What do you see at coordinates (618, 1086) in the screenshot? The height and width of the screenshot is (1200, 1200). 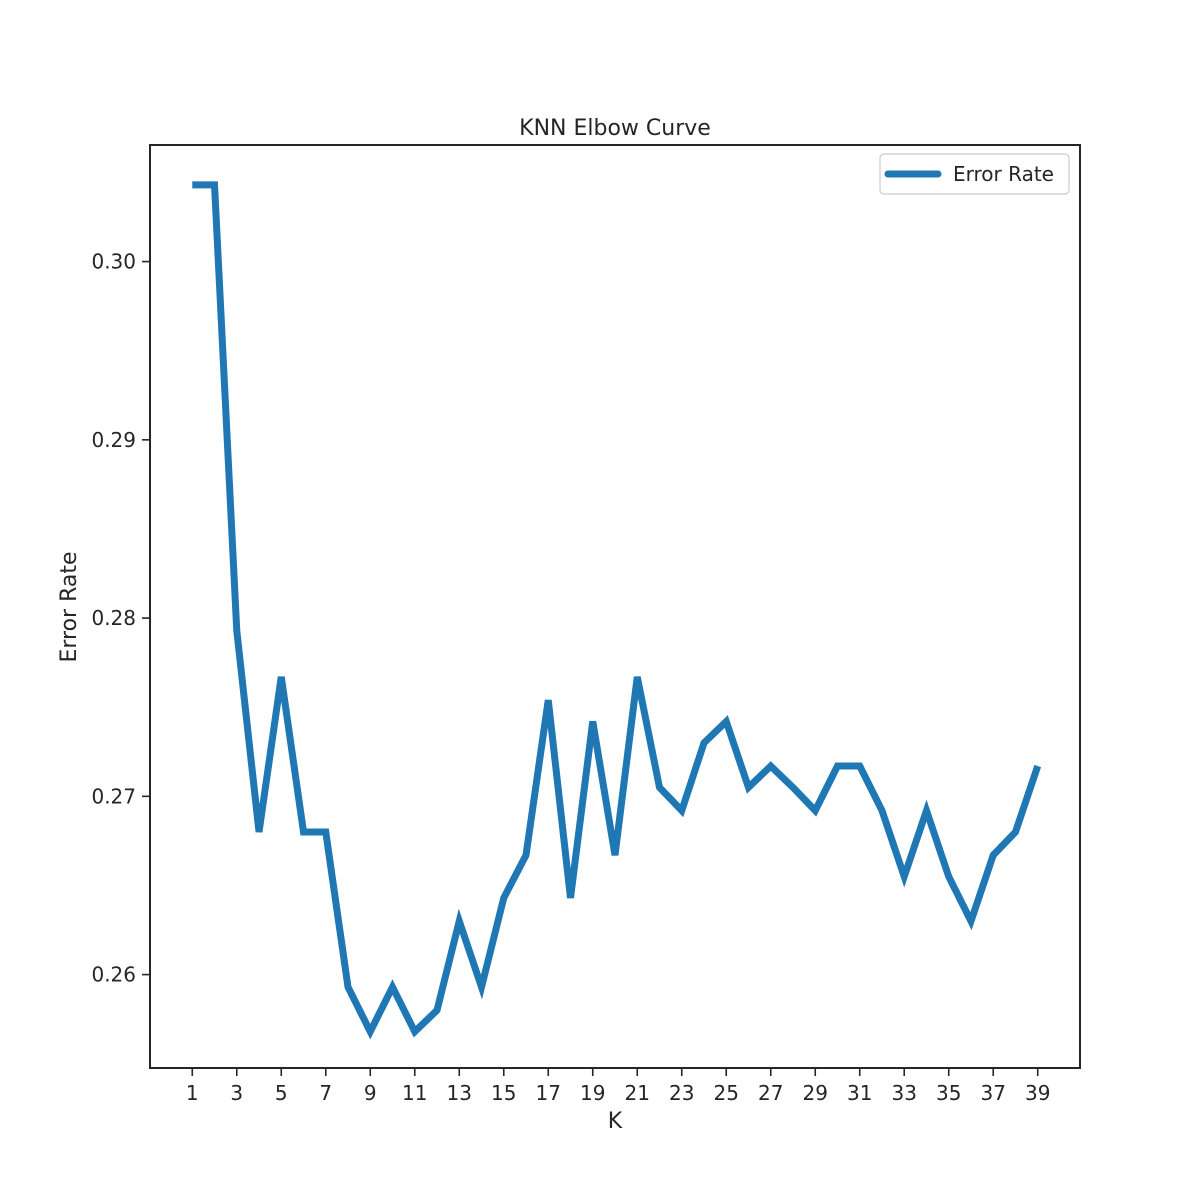 I see `x-axis-ticks: 1 3 5 7 9 11 13 15 17 19 21 23 25 27 29 31 33 35 37 39` at bounding box center [618, 1086].